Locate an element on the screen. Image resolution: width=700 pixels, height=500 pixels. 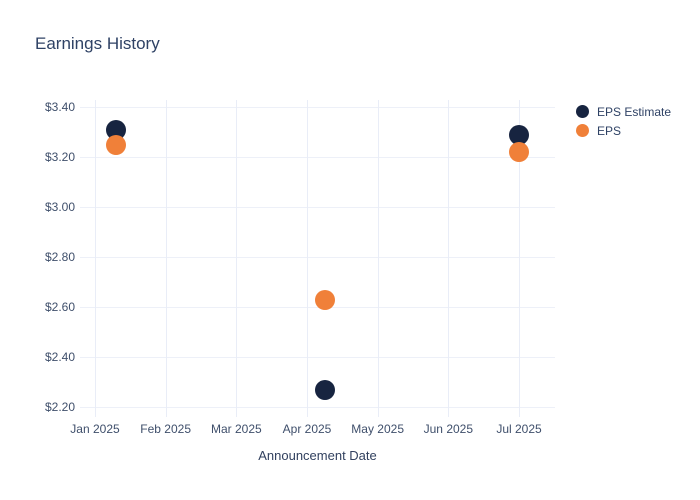
legend: EPS Estimate EPS is located at coordinates (623, 121).